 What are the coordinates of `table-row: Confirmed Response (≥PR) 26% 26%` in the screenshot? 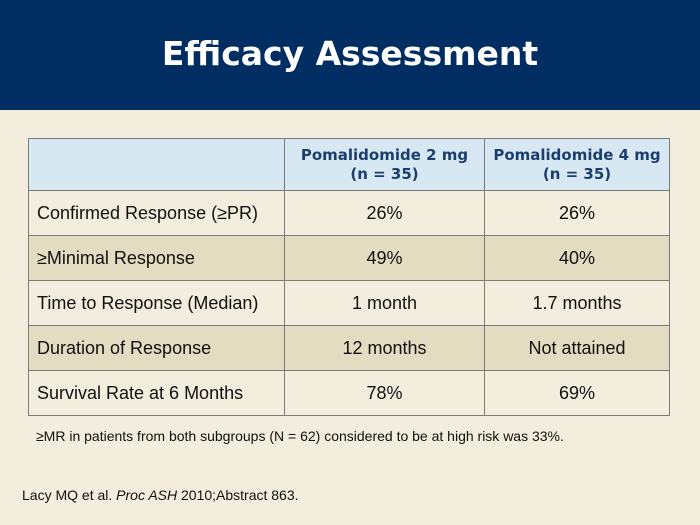 It's located at (349, 213).